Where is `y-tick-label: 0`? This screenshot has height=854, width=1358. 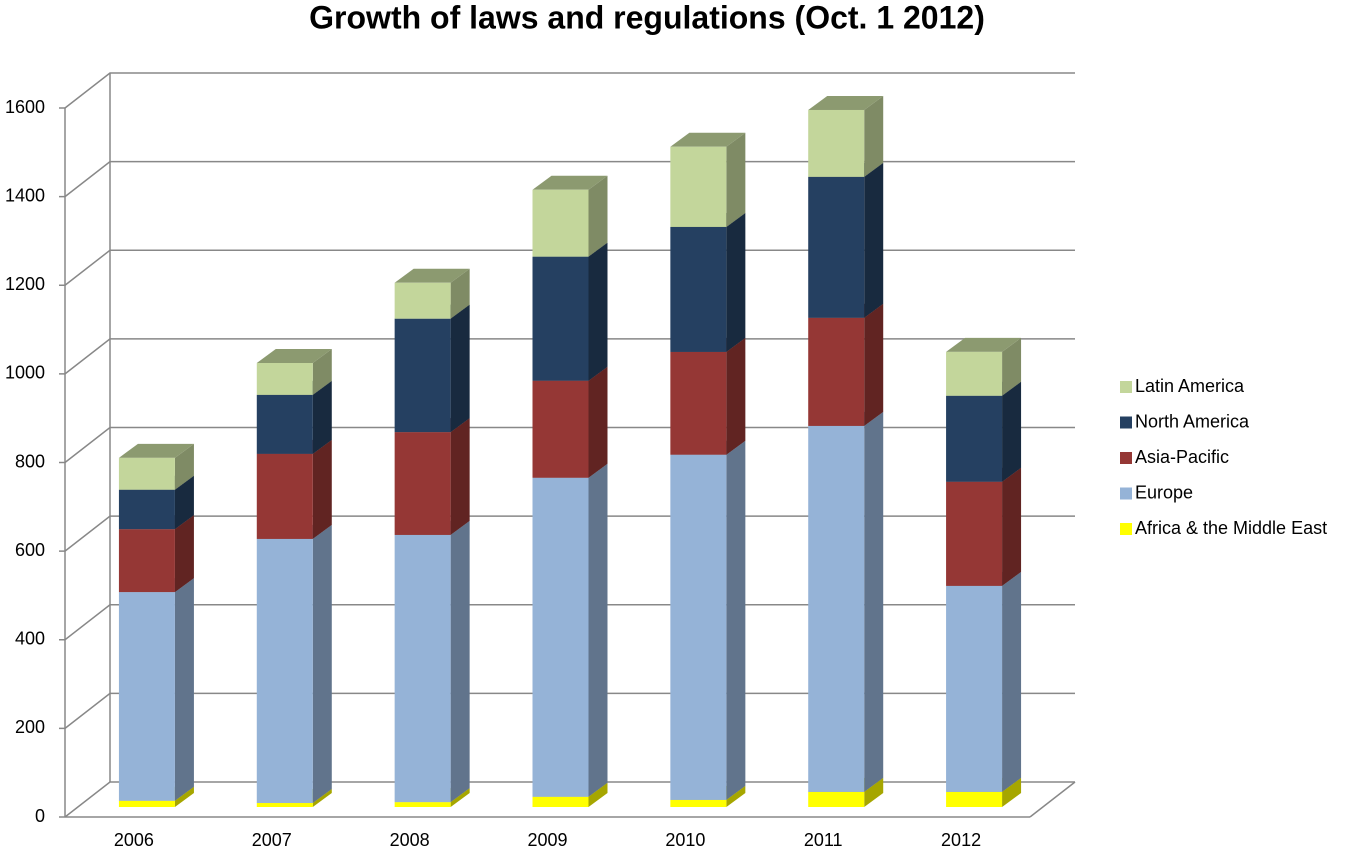 y-tick-label: 0 is located at coordinates (40, 816).